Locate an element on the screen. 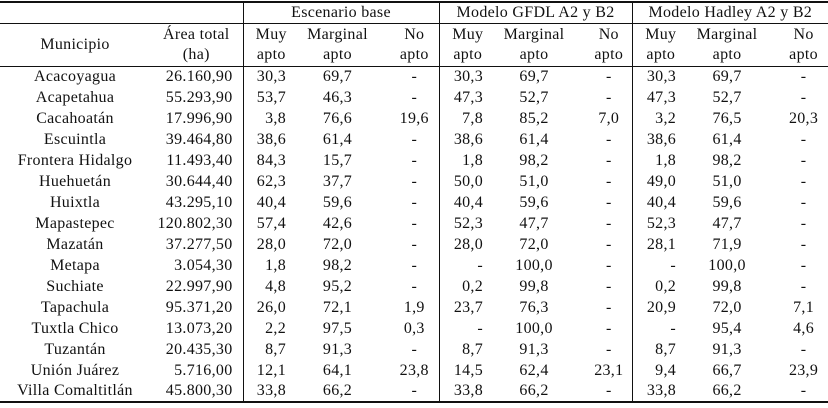  municipio-cell: Villa Comaltitlán is located at coordinates (75, 390).